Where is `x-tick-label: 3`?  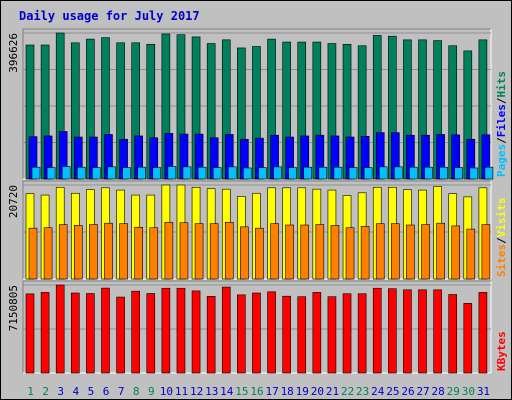
x-tick-label: 3 is located at coordinates (60, 391).